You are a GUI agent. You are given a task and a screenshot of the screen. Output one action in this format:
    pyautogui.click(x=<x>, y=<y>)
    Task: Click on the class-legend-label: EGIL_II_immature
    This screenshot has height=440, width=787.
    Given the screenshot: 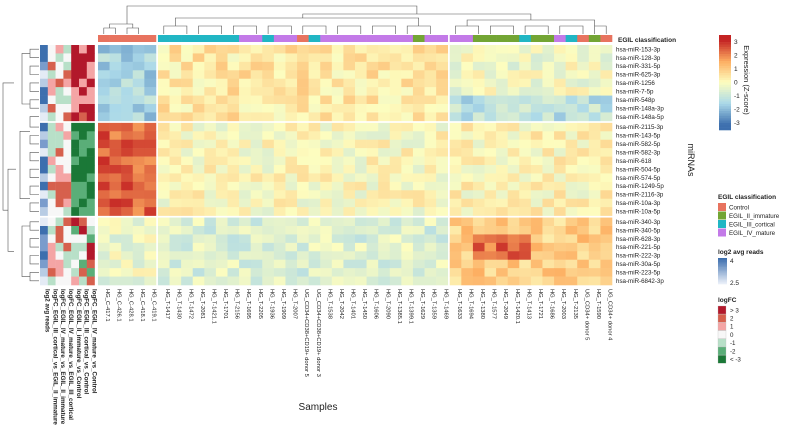 What is the action you would take?
    pyautogui.click(x=754, y=216)
    